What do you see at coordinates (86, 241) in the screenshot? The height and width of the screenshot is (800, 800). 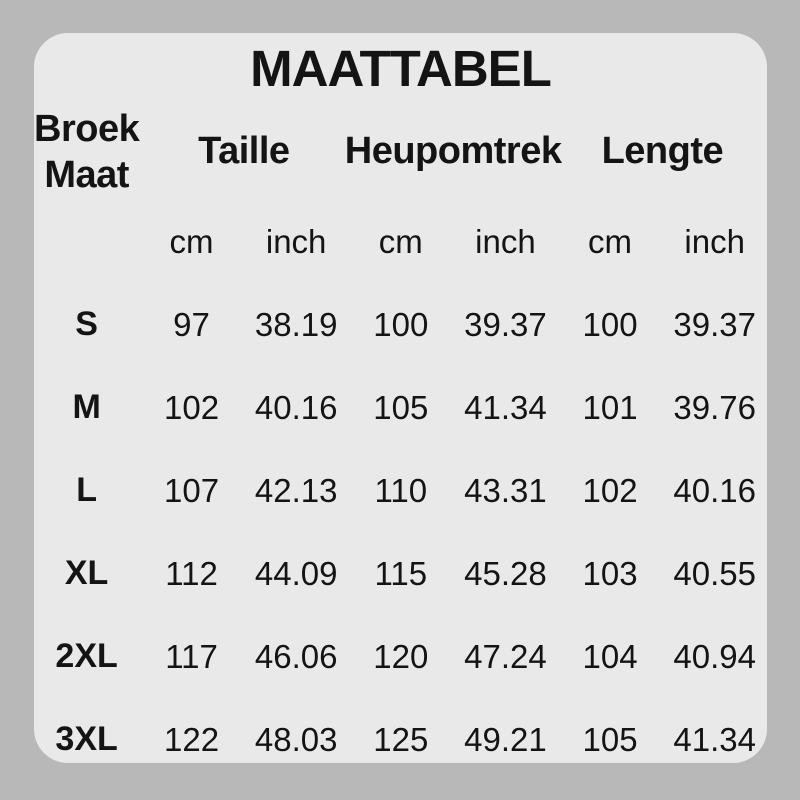 I see `unit-row-spacer` at bounding box center [86, 241].